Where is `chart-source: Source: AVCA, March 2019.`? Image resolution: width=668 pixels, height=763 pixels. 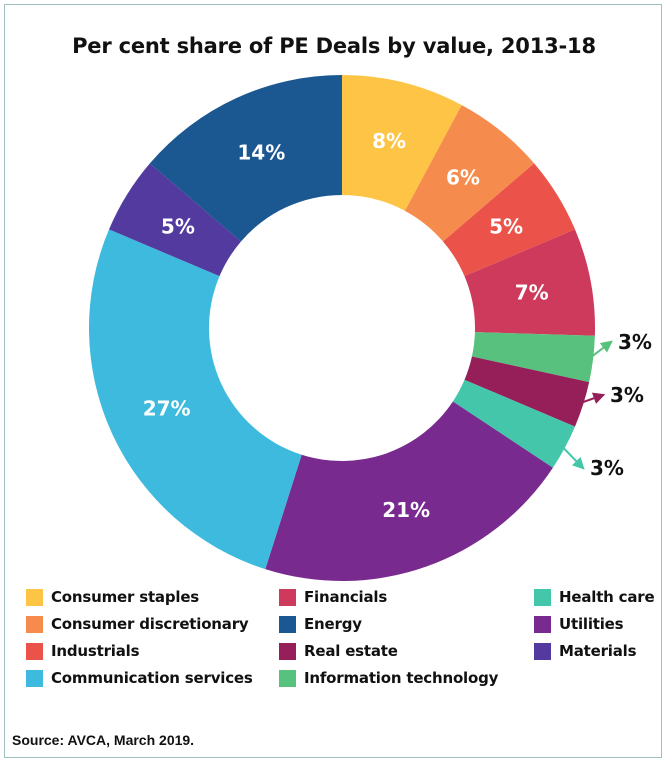 chart-source: Source: AVCA, March 2019. is located at coordinates (103, 740).